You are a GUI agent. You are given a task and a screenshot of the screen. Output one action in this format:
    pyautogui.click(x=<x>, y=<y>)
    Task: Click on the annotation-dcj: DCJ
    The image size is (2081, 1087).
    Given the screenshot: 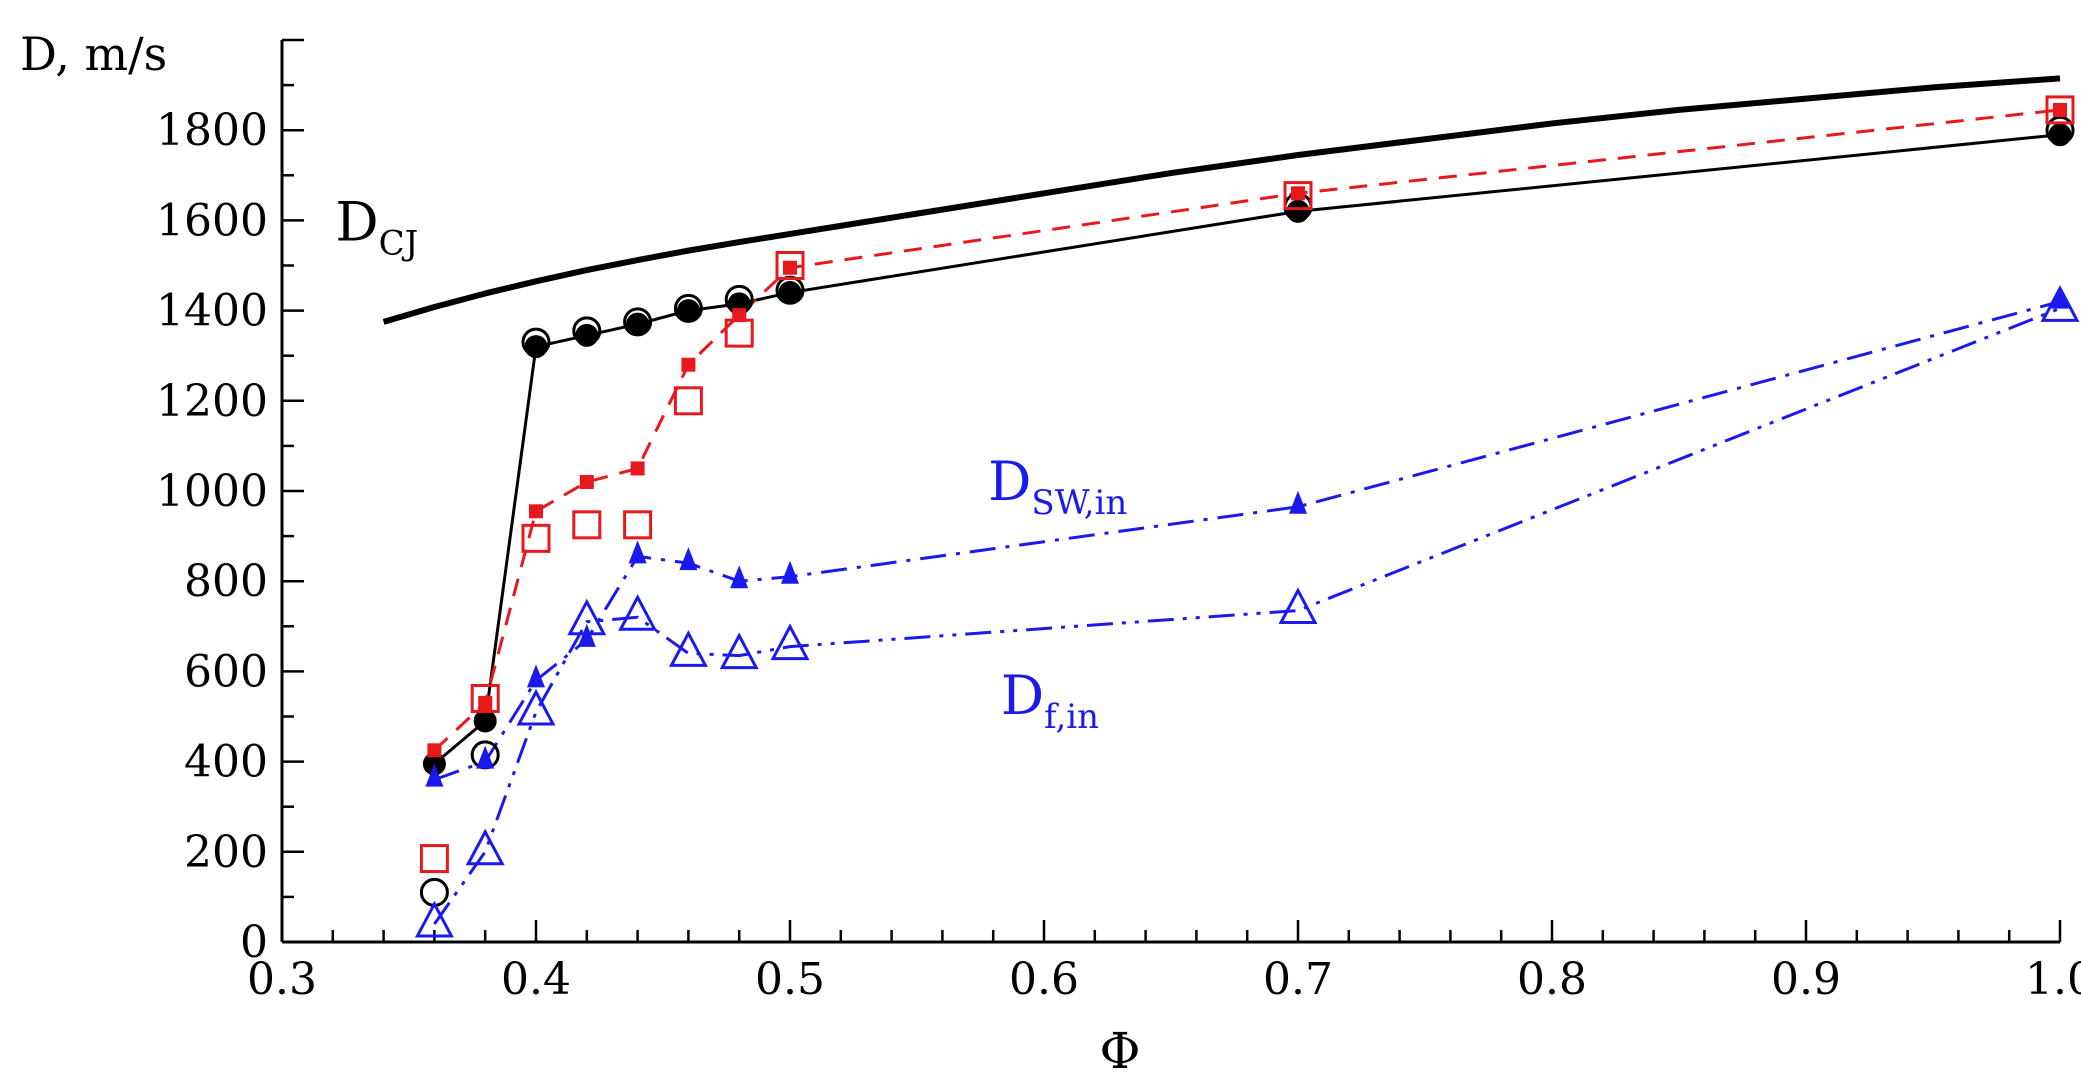 What is the action you would take?
    pyautogui.click(x=376, y=227)
    